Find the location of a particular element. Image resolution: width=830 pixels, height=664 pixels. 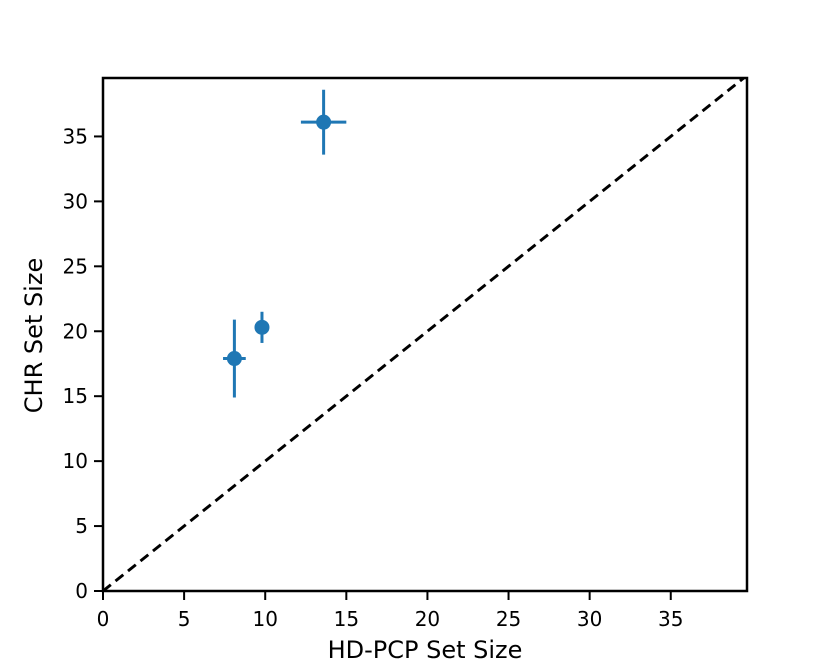

y-tick-label: 35 is located at coordinates (75, 136).